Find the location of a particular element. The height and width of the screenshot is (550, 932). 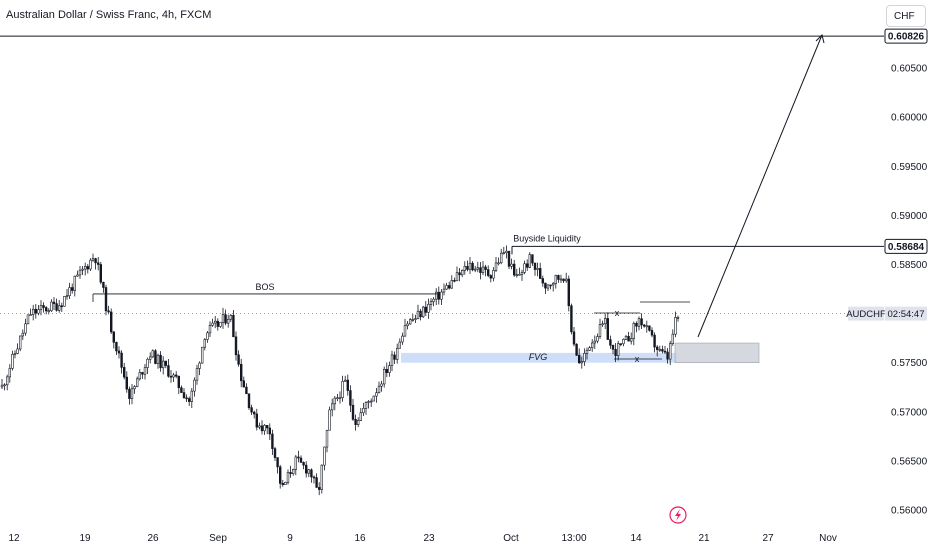

x-tick-label: 21 is located at coordinates (704, 538).